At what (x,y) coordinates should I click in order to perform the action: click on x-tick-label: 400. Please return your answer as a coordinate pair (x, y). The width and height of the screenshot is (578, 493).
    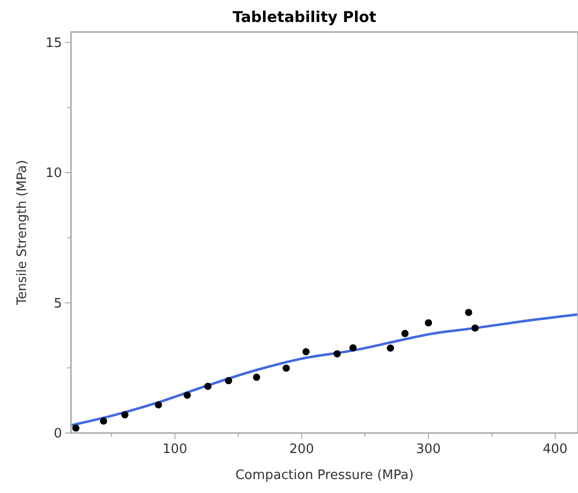
    Looking at the image, I should click on (555, 449).